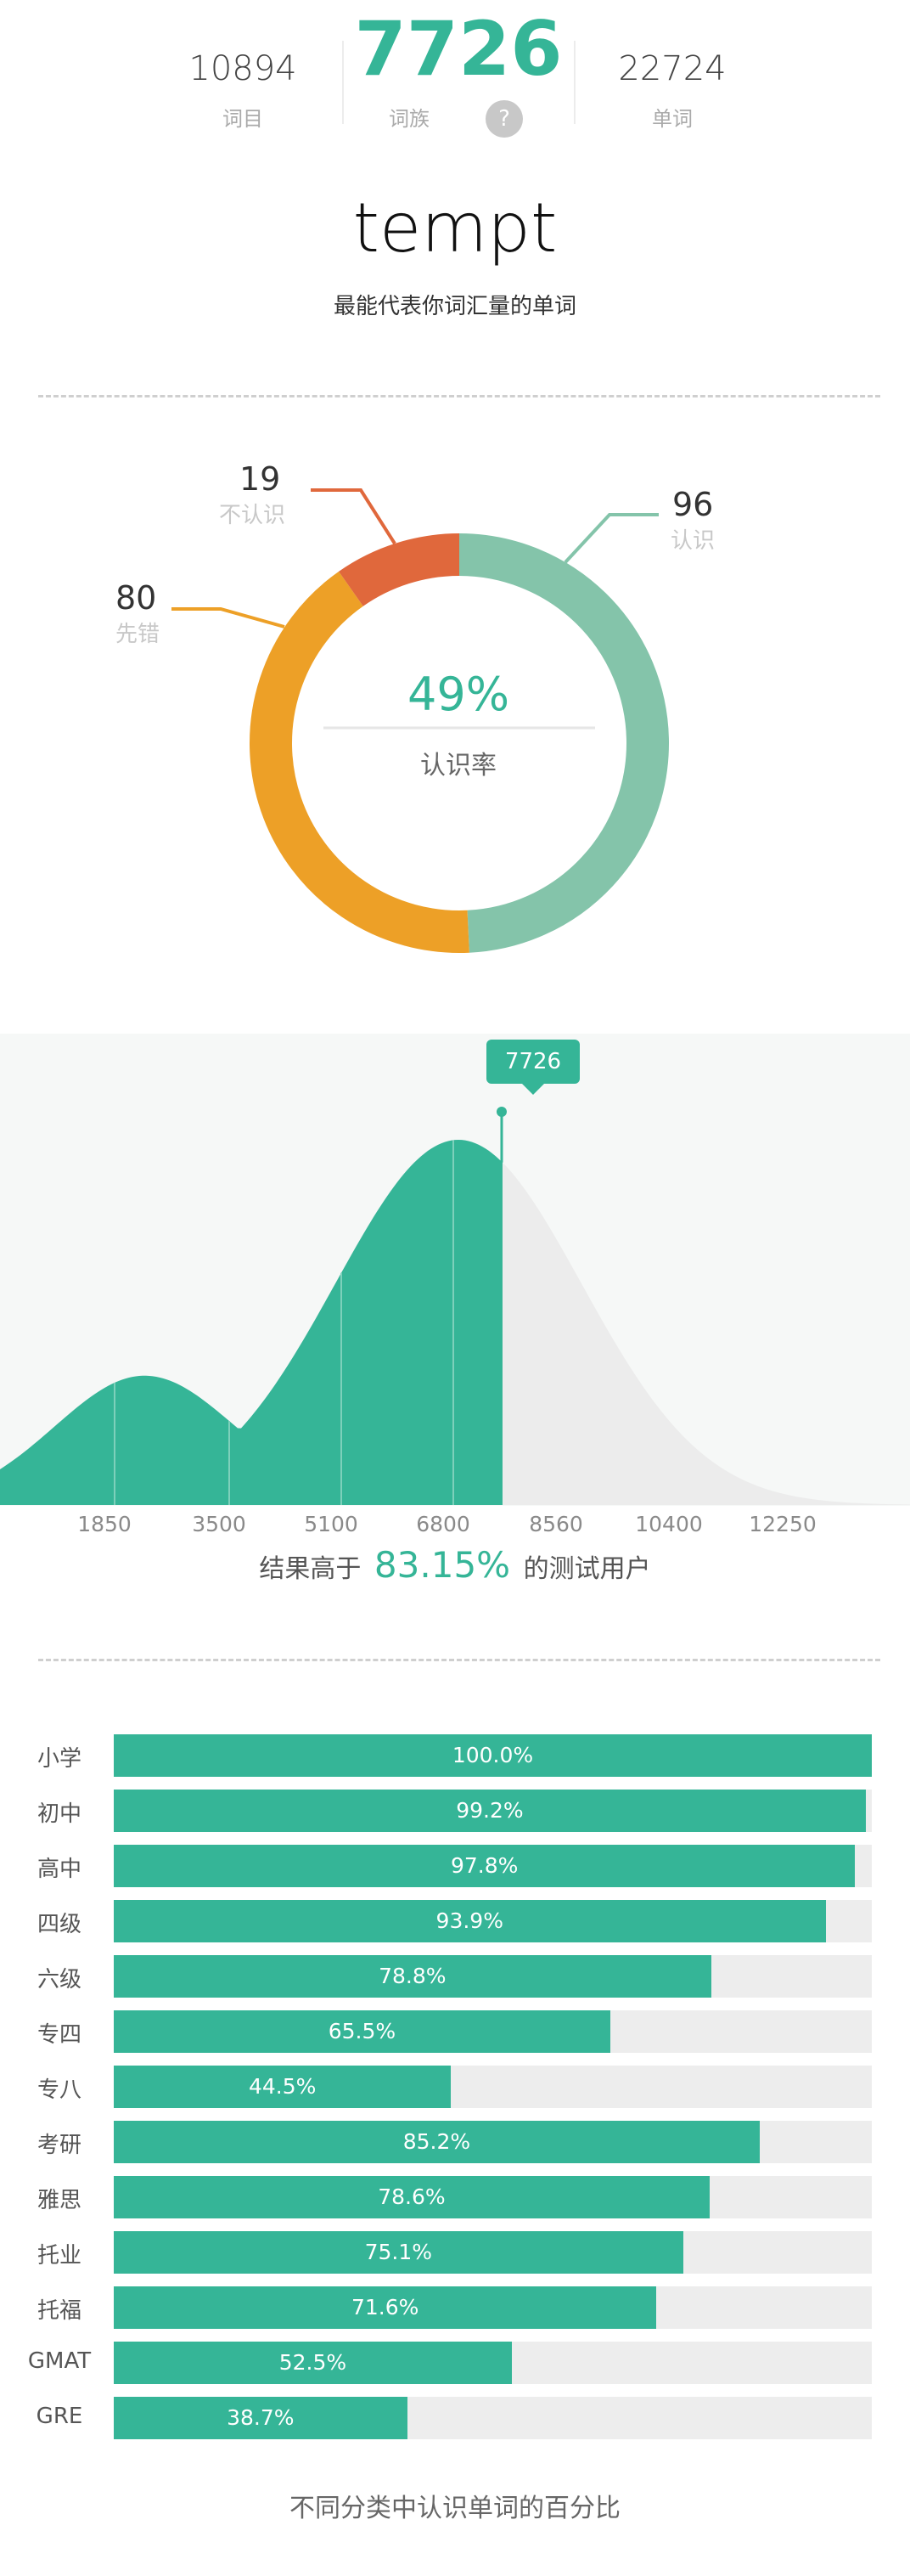 This screenshot has width=910, height=2576. I want to click on category-bar-track: 44.5%, so click(493, 2087).